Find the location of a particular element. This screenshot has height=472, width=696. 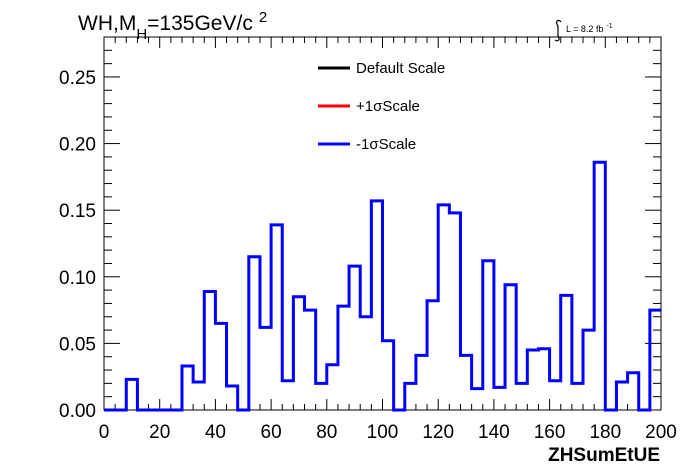

x-tick-label: 60 is located at coordinates (271, 432).